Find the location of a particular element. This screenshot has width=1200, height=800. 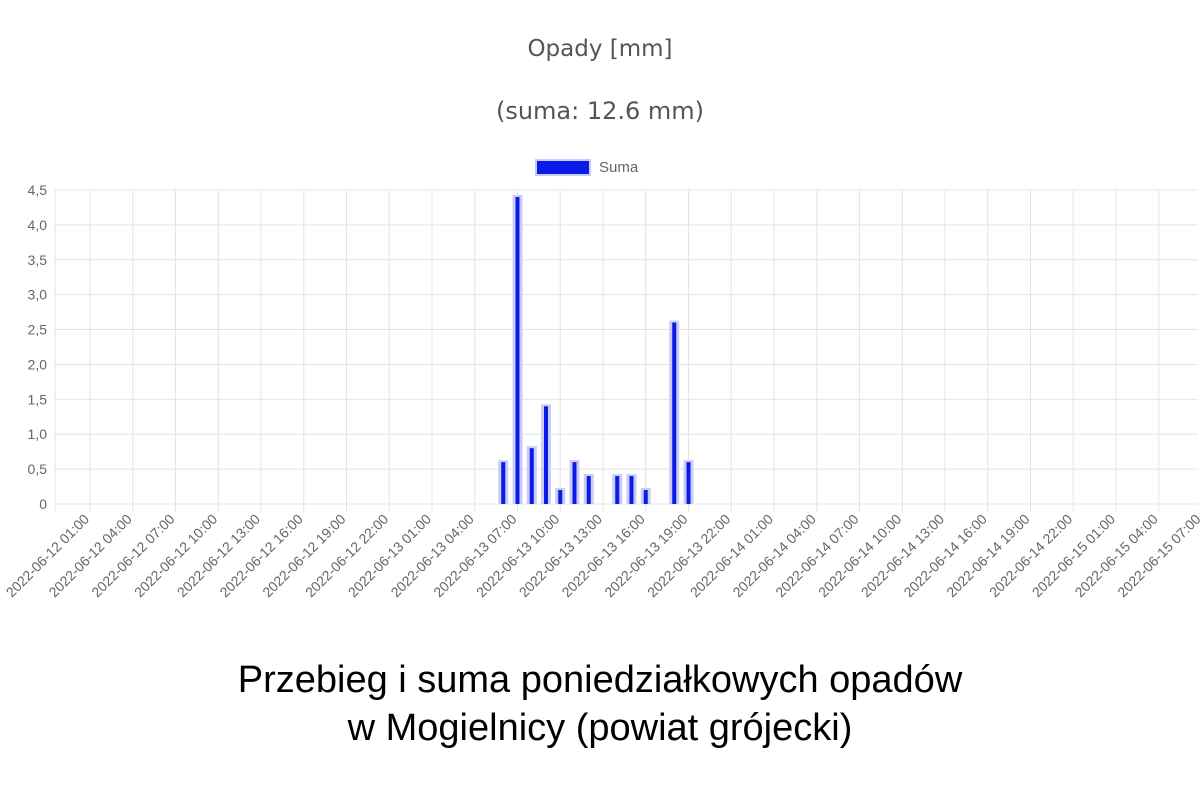

legend-label: Suma is located at coordinates (619, 167).